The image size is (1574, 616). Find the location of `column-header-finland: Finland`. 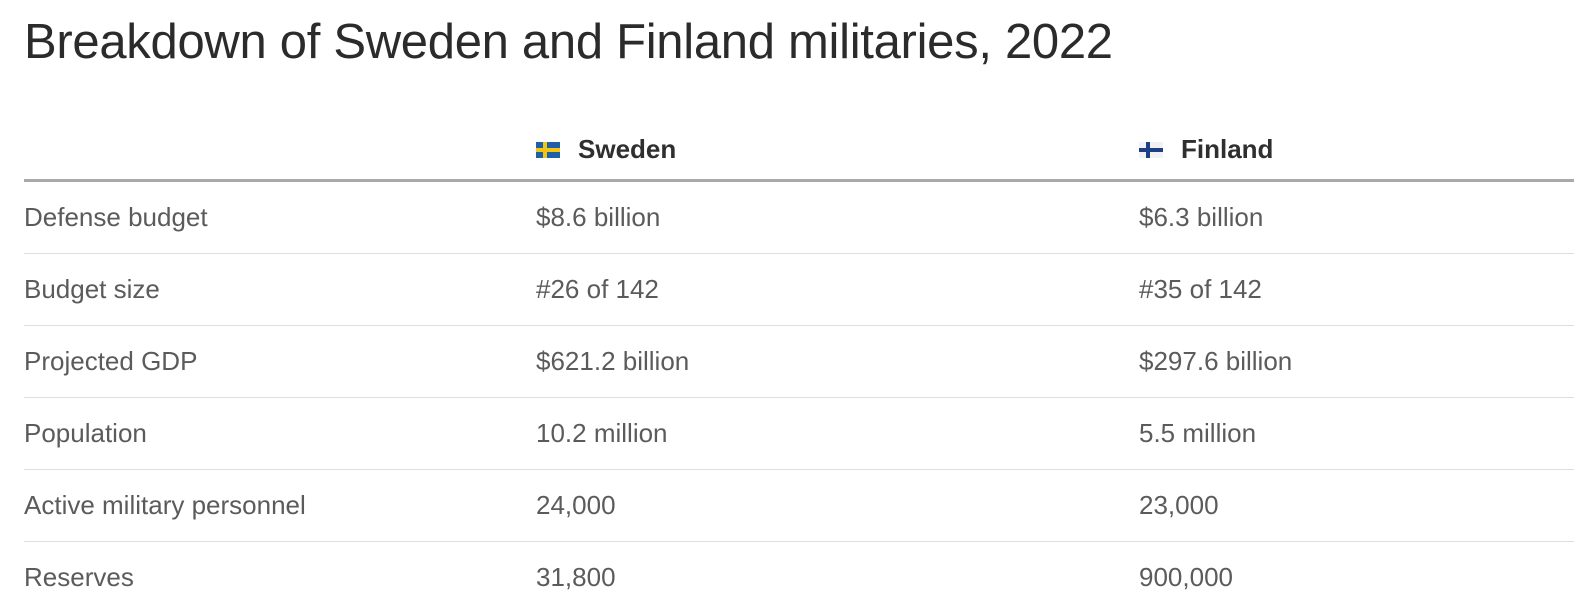

column-header-finland: Finland is located at coordinates (1206, 149).